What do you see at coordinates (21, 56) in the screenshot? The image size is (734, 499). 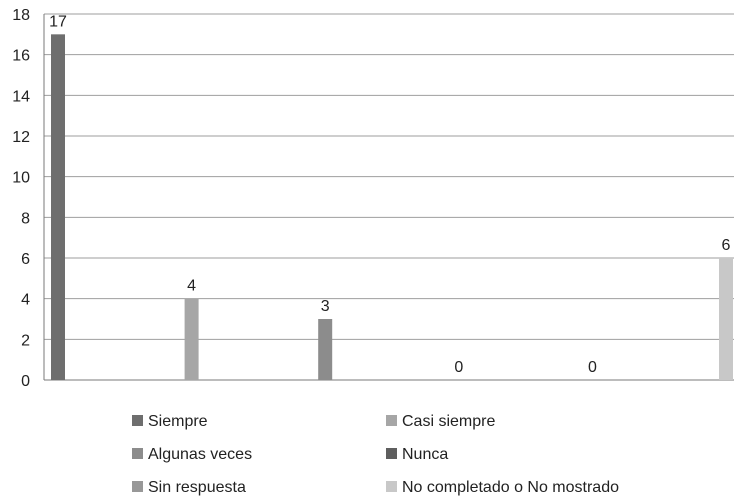 I see `y-tick-label: 16` at bounding box center [21, 56].